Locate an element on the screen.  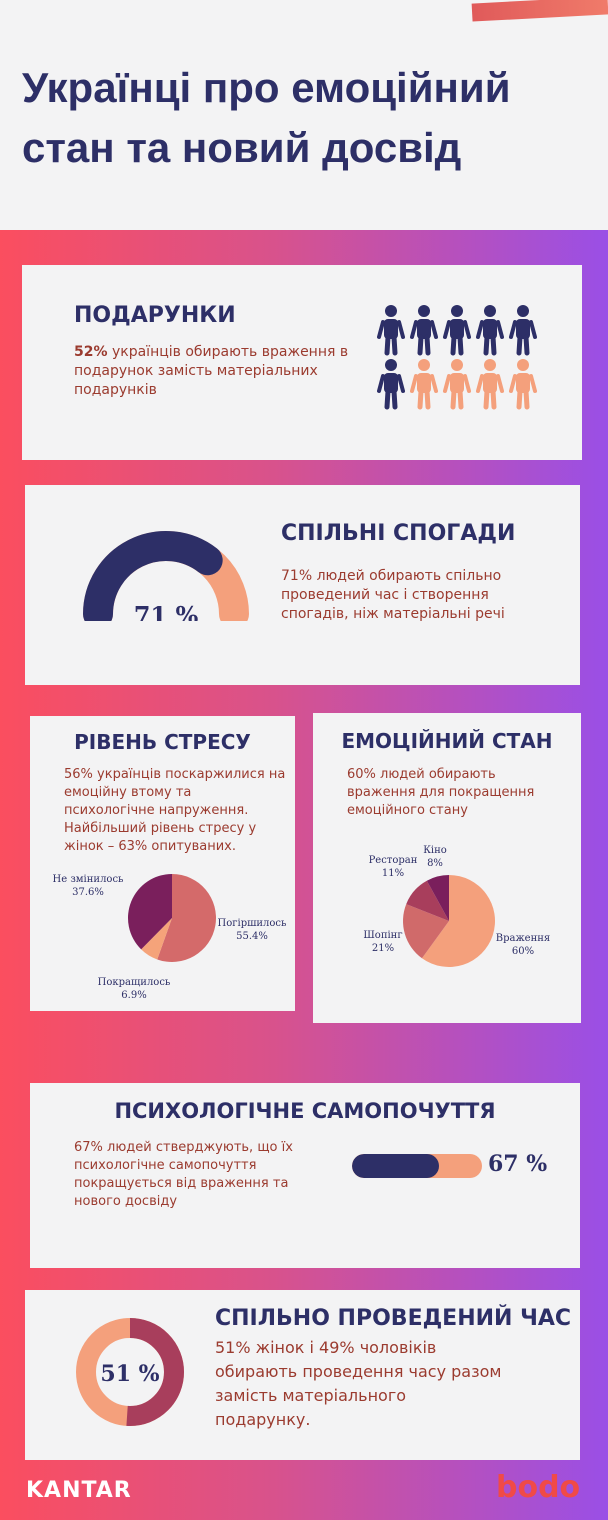
pie-value-label: 11% is located at coordinates (393, 873).